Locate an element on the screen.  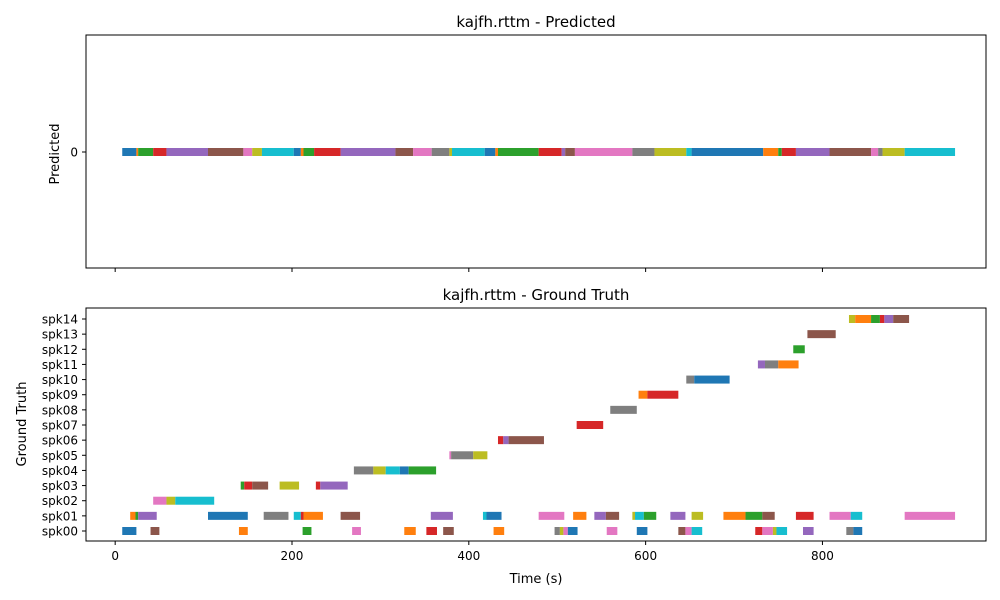
ground-truth-x-tick-label: 200 is located at coordinates (292, 556).